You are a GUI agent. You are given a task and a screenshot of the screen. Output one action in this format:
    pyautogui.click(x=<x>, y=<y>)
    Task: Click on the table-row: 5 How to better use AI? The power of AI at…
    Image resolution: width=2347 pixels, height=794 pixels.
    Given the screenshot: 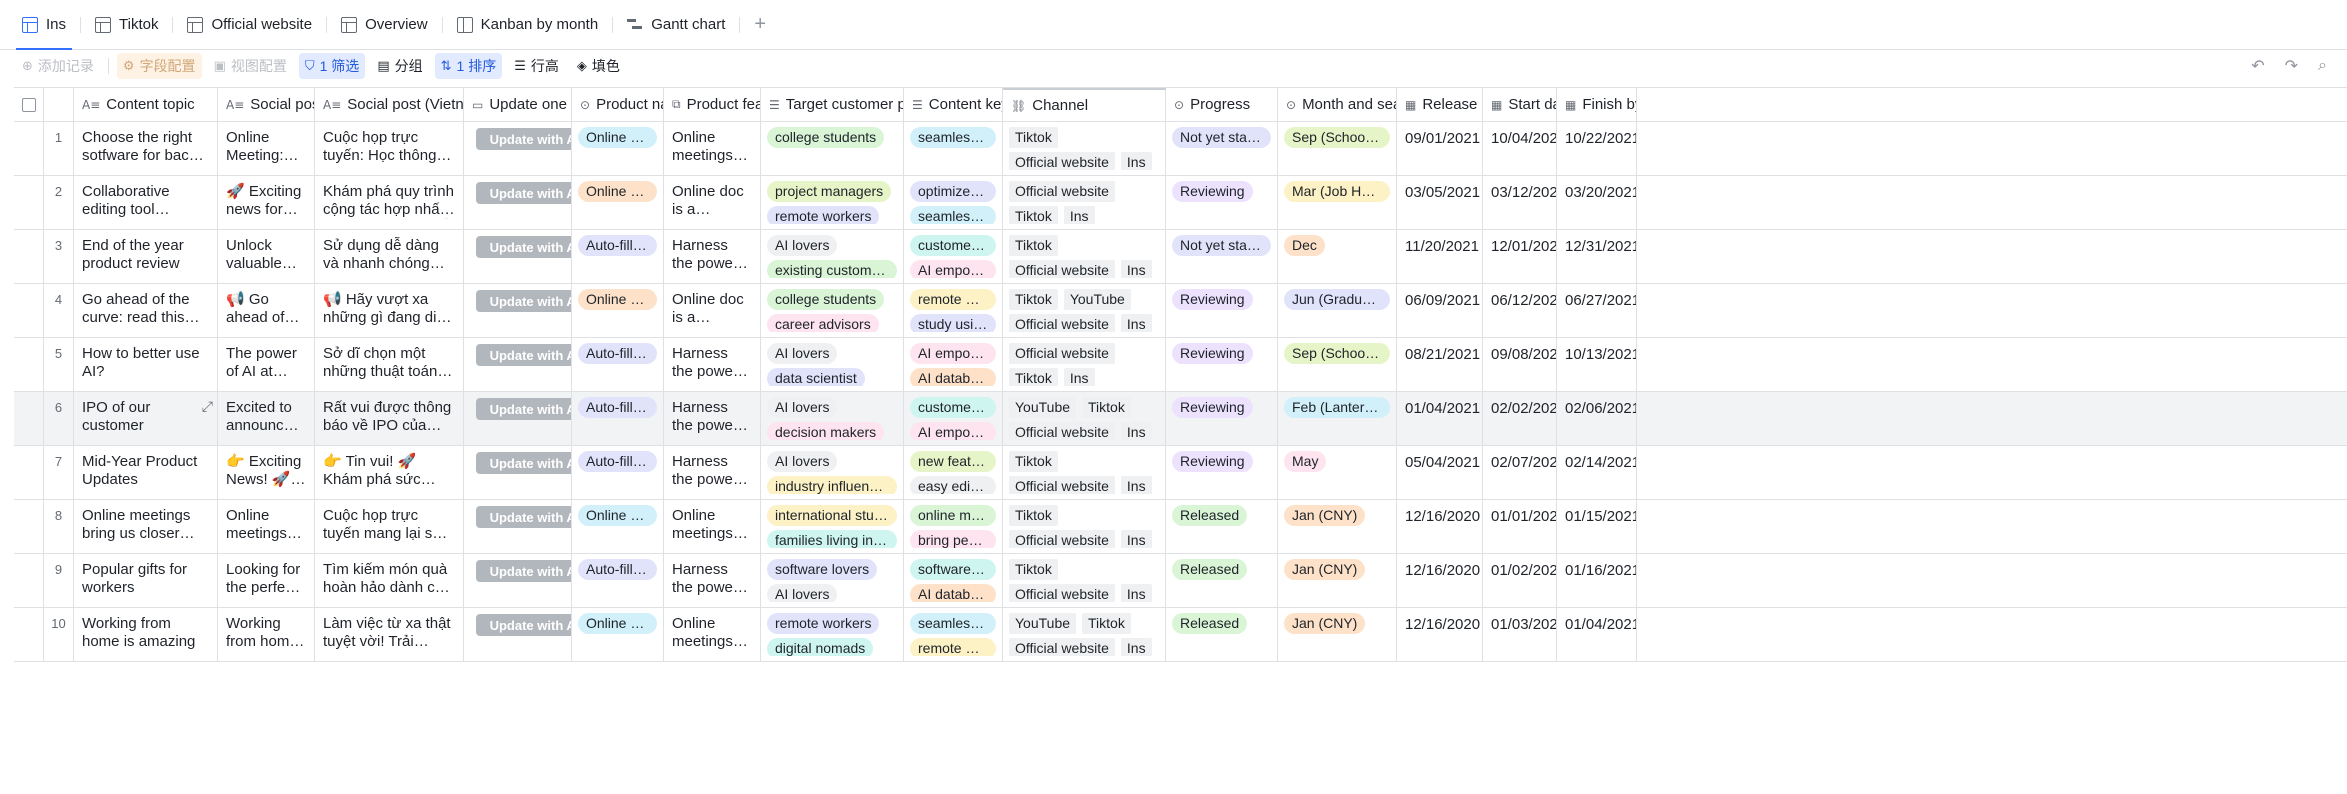 What is the action you would take?
    pyautogui.click(x=1180, y=365)
    